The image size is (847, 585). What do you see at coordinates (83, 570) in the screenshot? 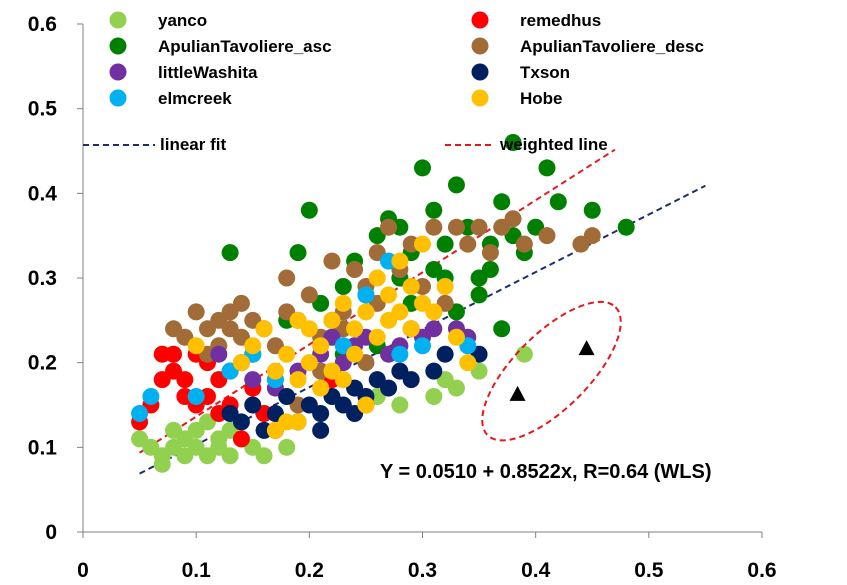
I see `x-tick-label: 0` at bounding box center [83, 570].